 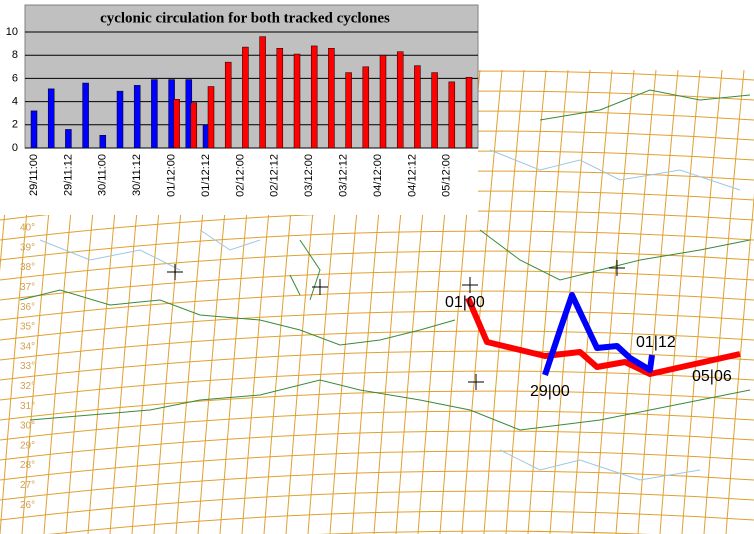 What do you see at coordinates (206, 175) in the screenshot?
I see `x-tick-label: 01/12:12` at bounding box center [206, 175].